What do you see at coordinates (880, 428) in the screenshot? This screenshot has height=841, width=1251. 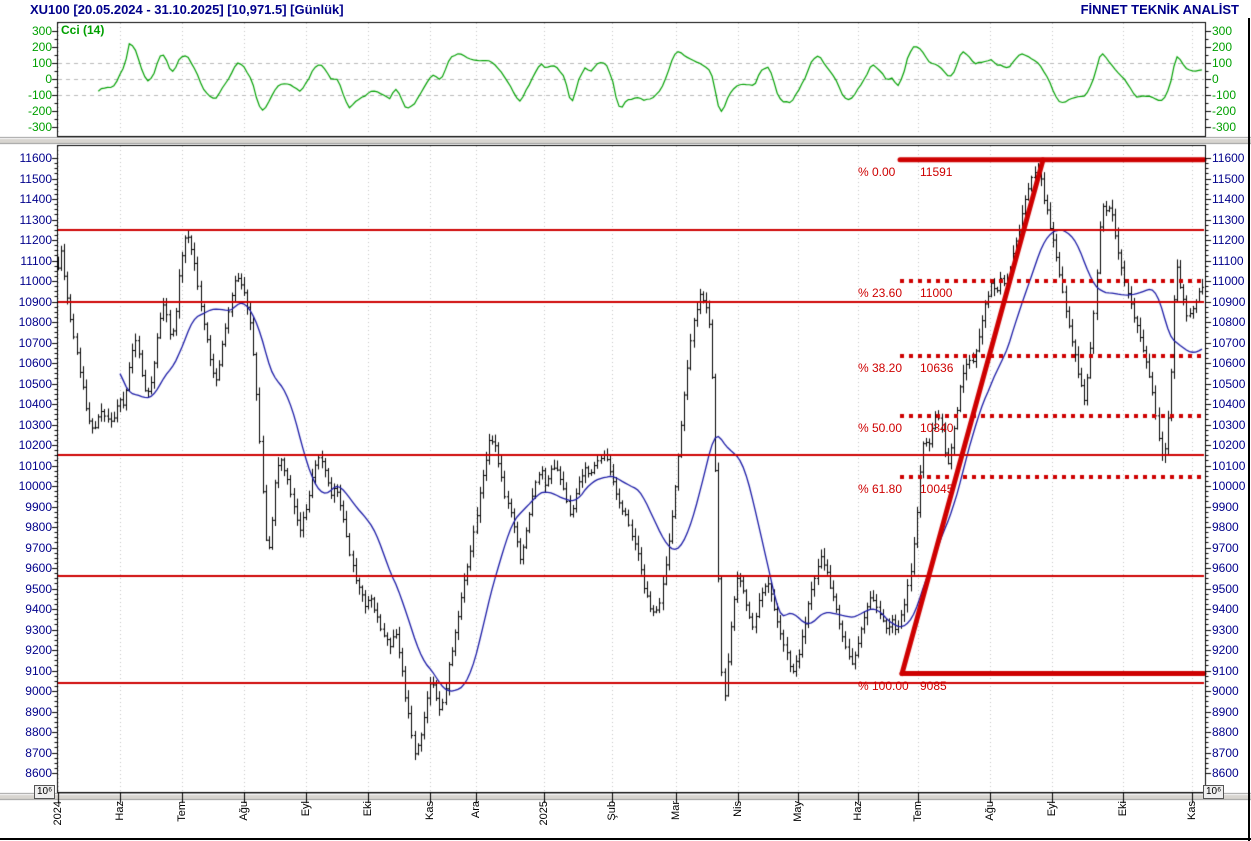 I see `fib-level-3-pct: % 50.00` at bounding box center [880, 428].